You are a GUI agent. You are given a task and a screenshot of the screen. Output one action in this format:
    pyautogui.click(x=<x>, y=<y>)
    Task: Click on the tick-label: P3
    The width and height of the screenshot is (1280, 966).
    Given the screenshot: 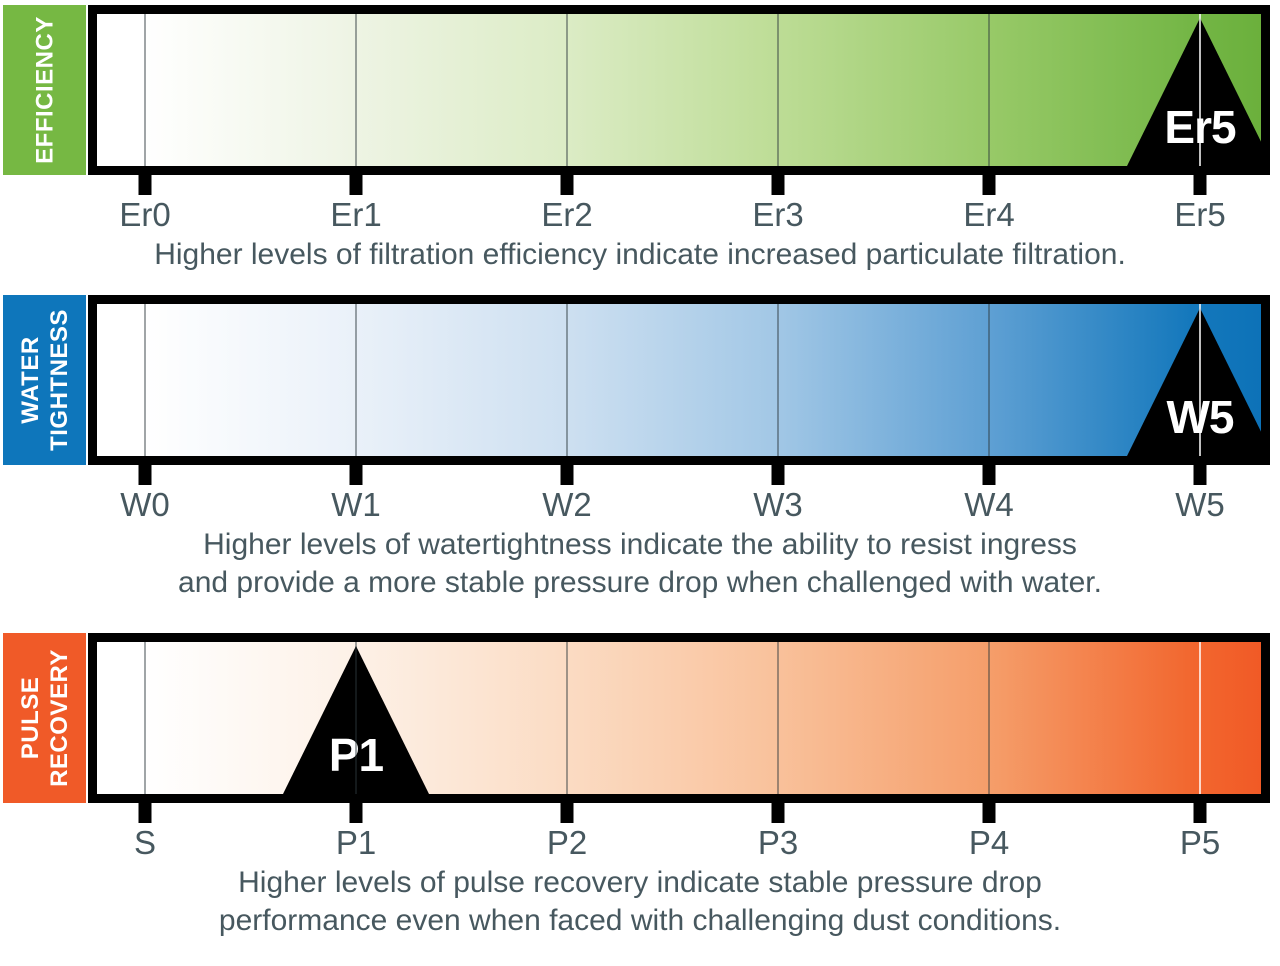 What is the action you would take?
    pyautogui.click(x=778, y=842)
    